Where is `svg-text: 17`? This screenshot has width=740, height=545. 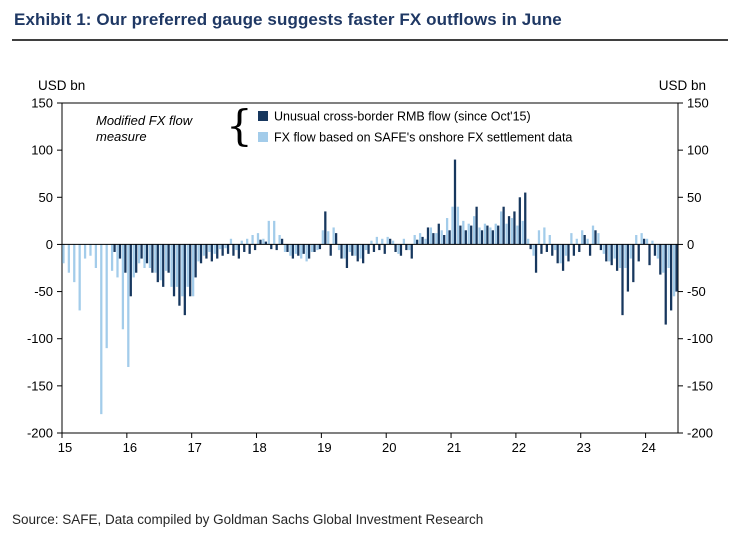 svg-text: 17 is located at coordinates (194, 447).